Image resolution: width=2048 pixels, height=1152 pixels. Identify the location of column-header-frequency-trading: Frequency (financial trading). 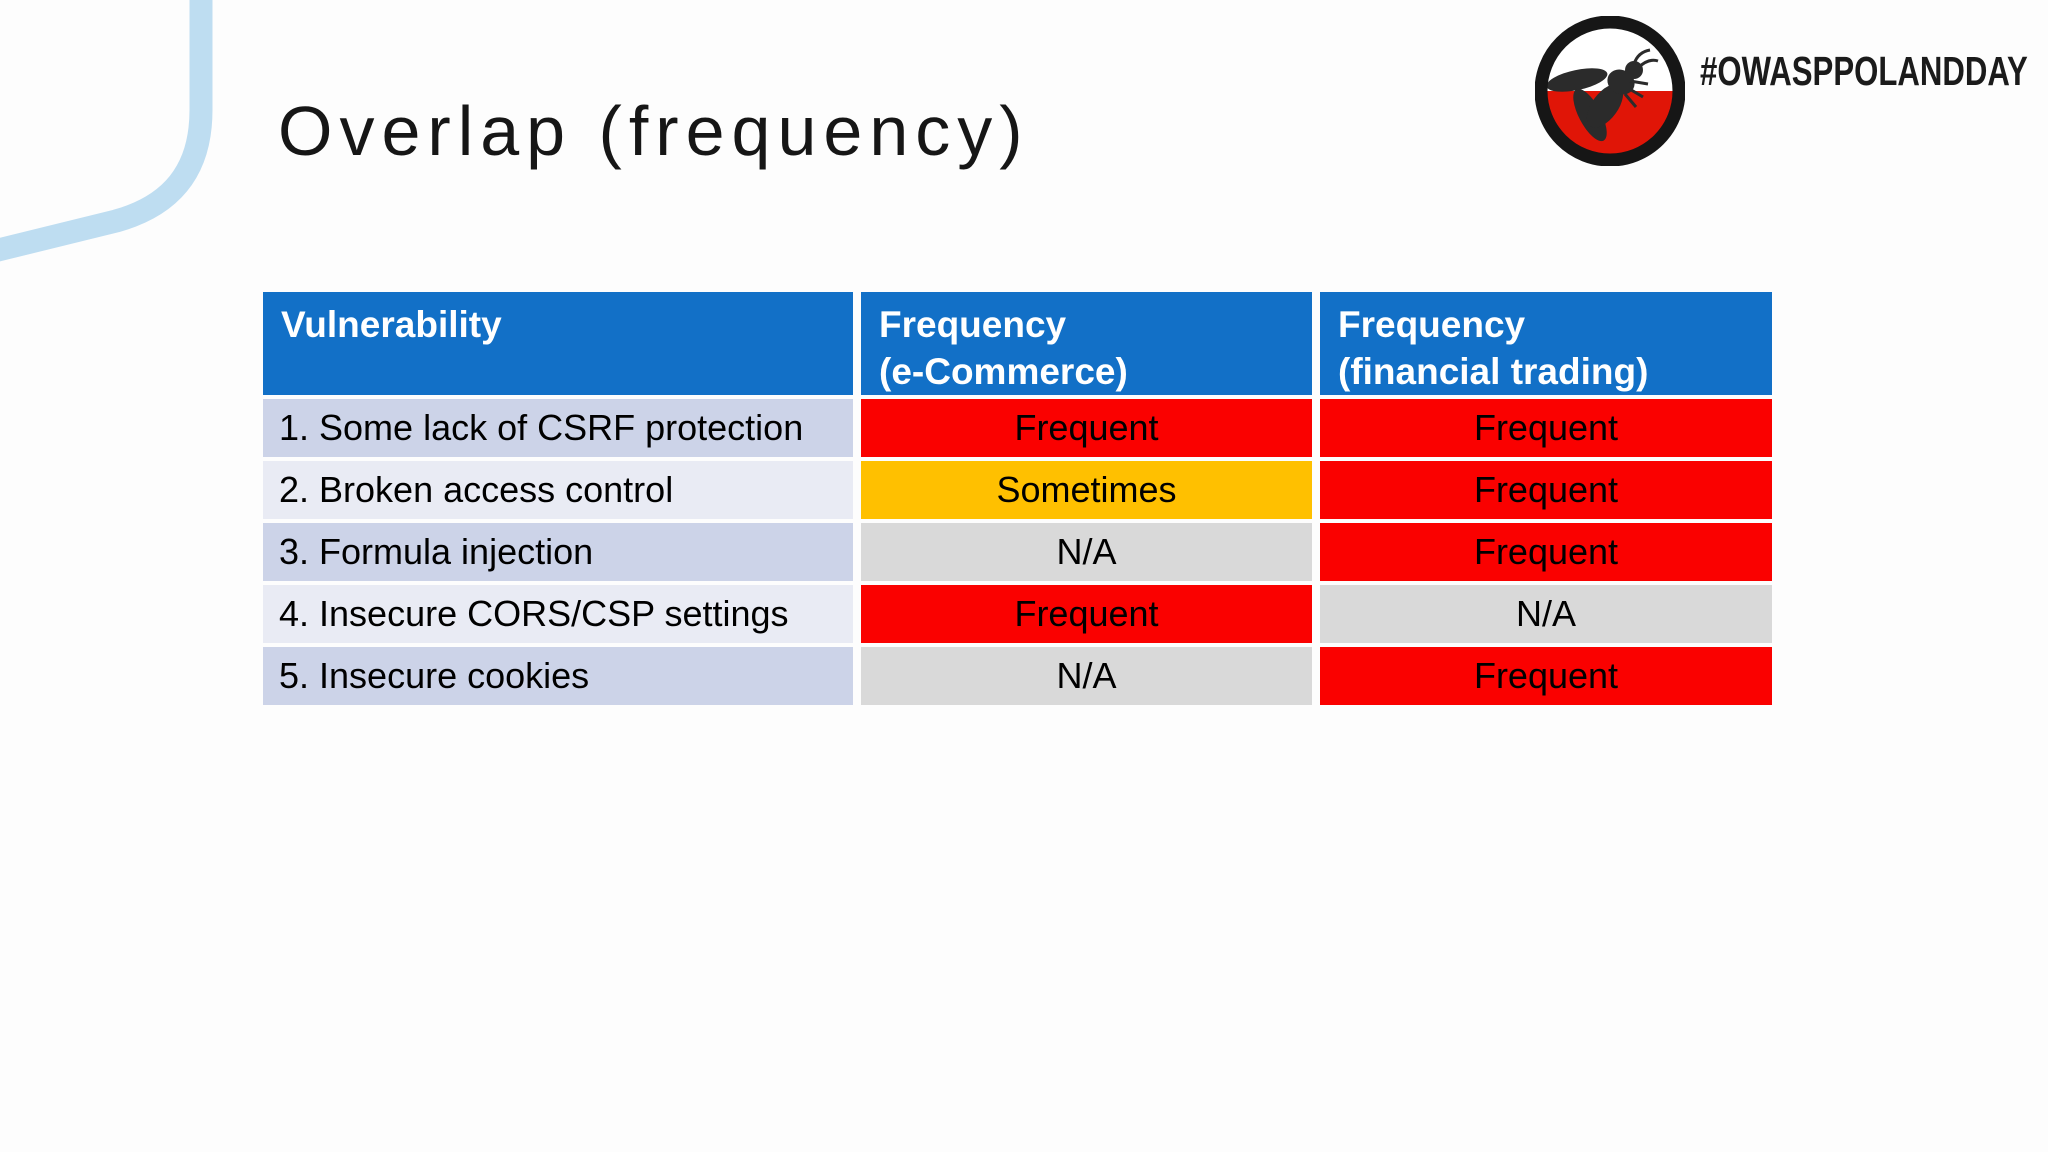
(1546, 343).